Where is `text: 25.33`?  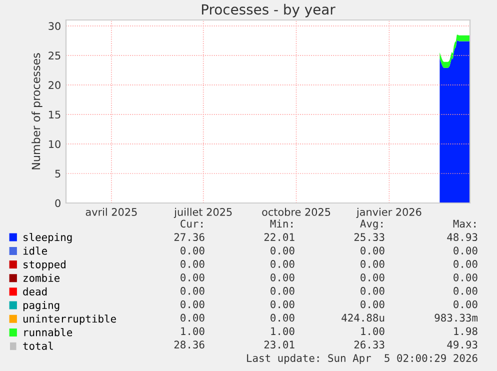 text: 25.33 is located at coordinates (369, 237).